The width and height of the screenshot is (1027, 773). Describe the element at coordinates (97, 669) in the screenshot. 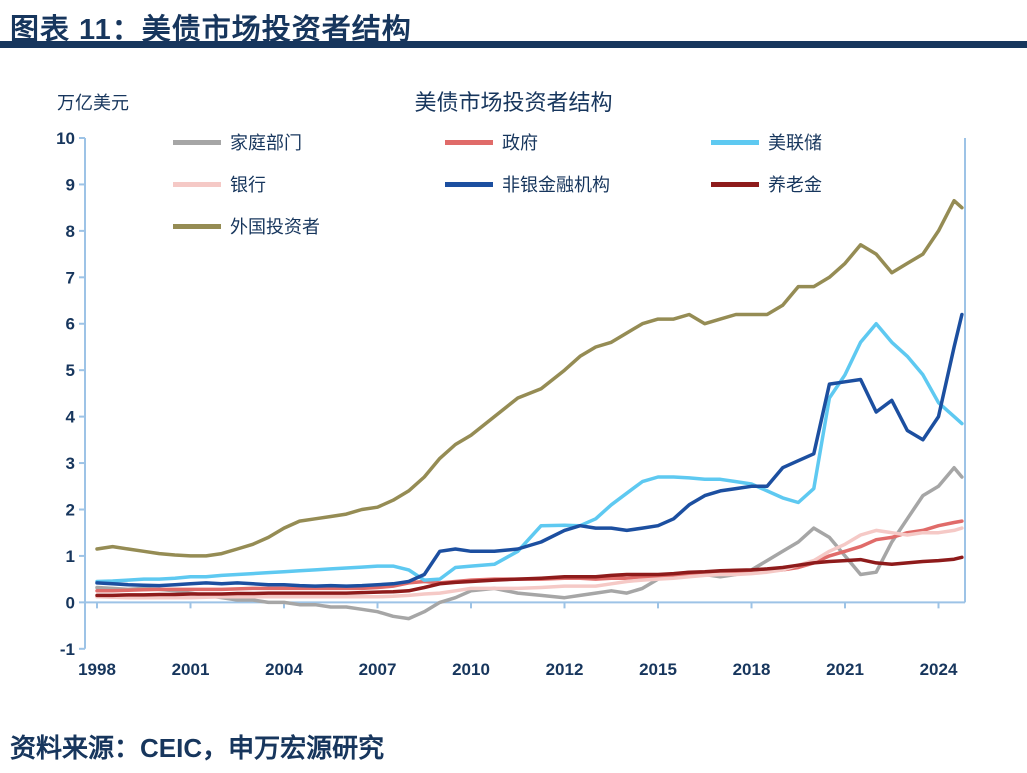

I see `x-tick-label: 1998` at that location.